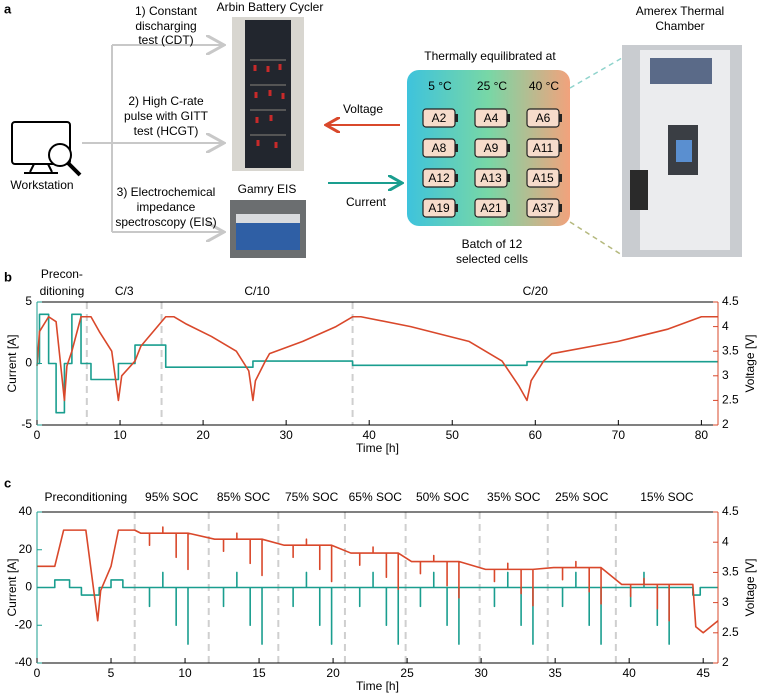  Describe the element at coordinates (270, 7) in the screenshot. I see `cycler-label: Arbin Battery Cycler` at that location.